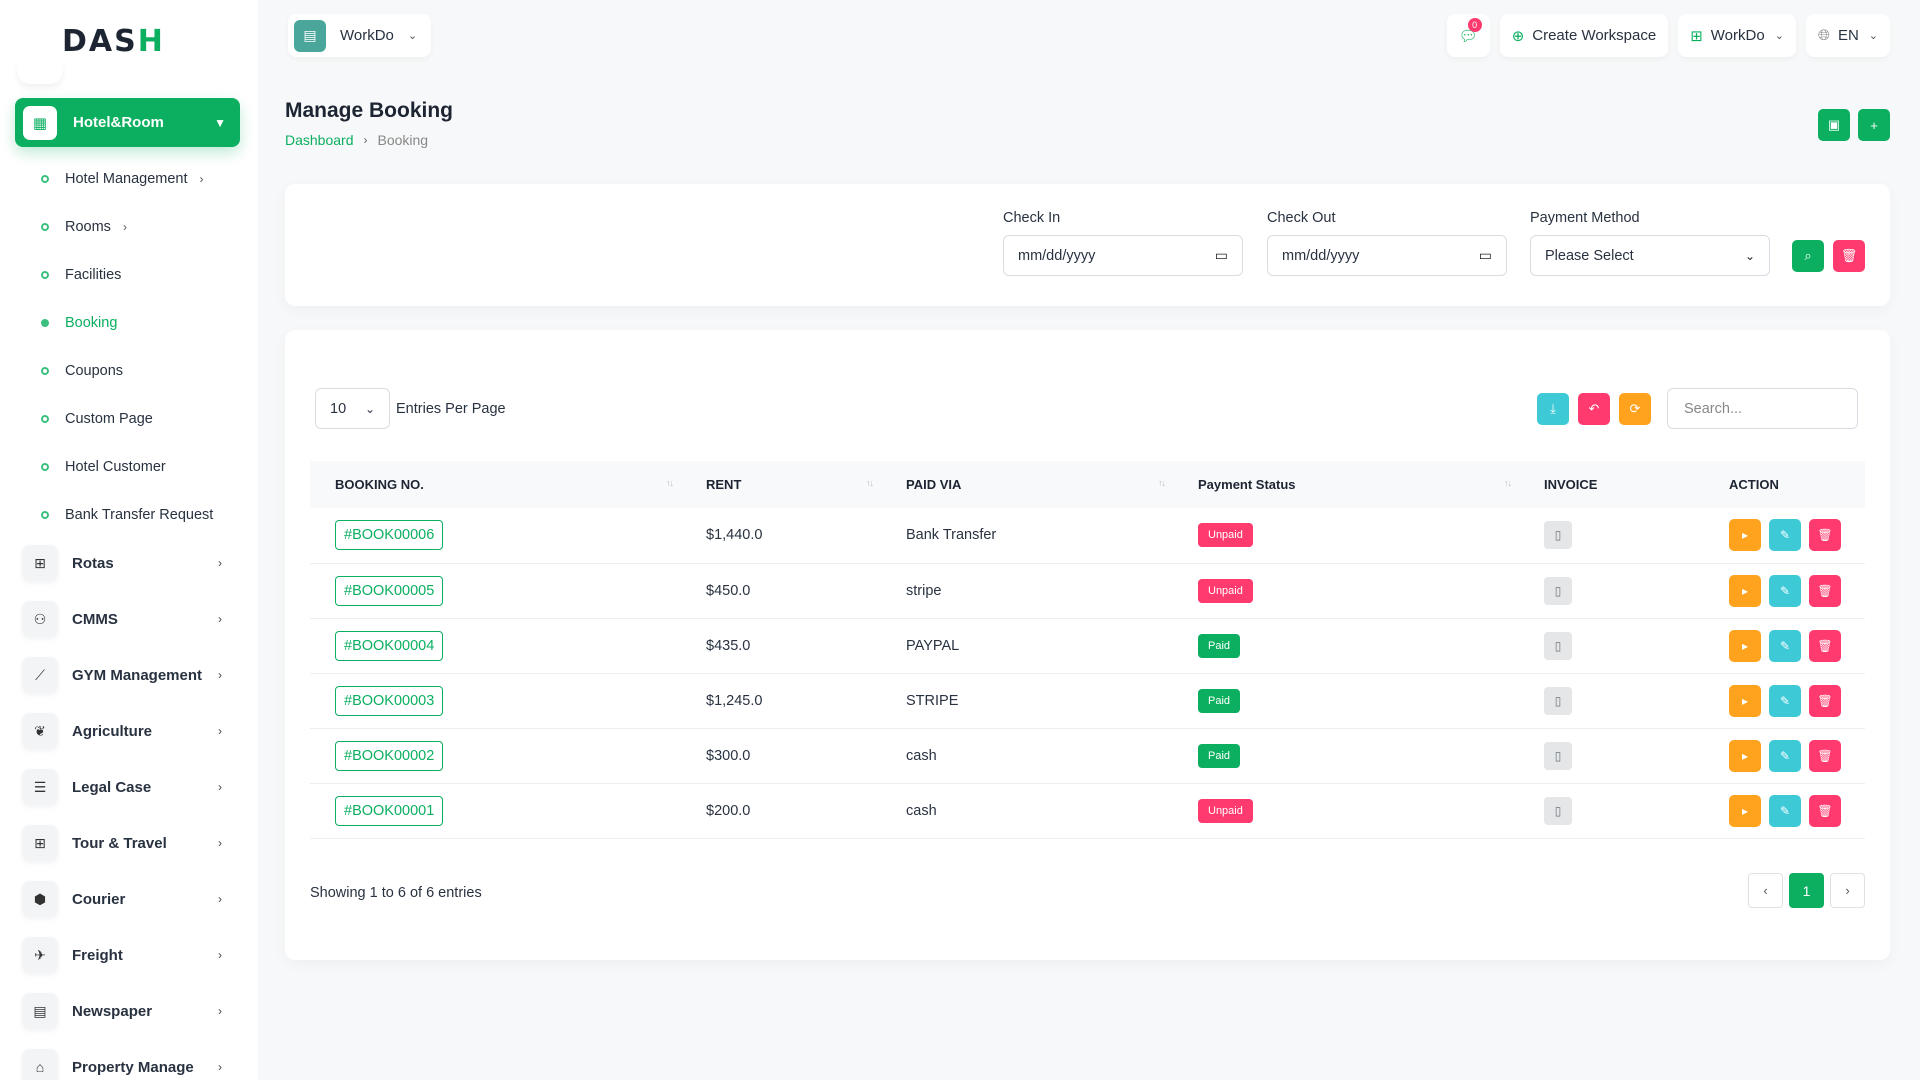 Image resolution: width=1920 pixels, height=1080 pixels. Describe the element at coordinates (389, 755) in the screenshot. I see `booking-number-link: #BOOK00002` at that location.